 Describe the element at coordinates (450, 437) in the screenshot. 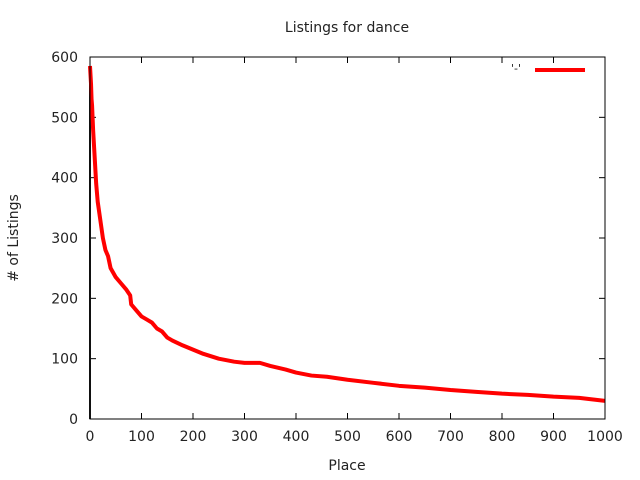

I see `x-tick-label: 700` at that location.